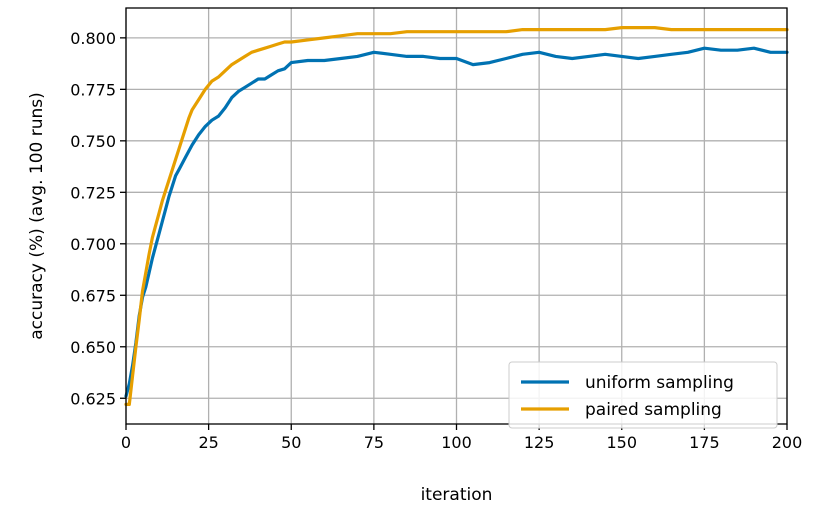  I want to click on x-tick-label: 100, so click(456, 442).